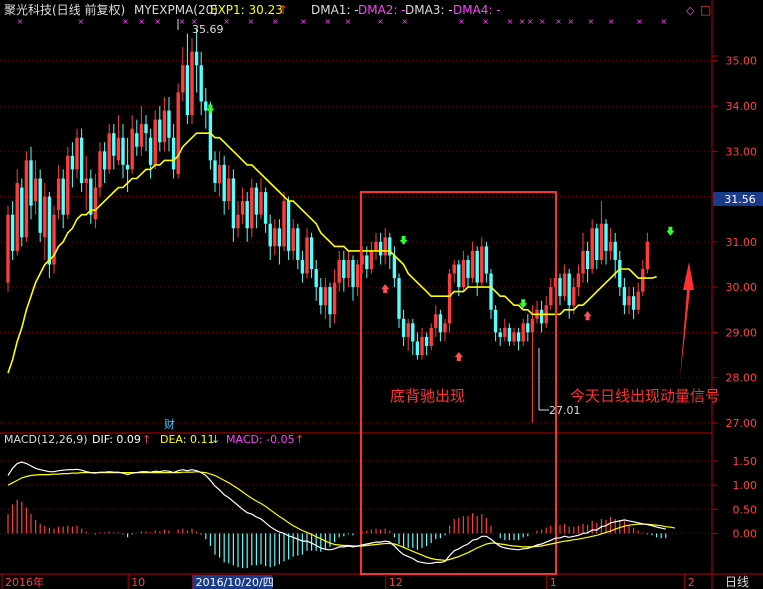 Image resolution: width=763 pixels, height=589 pixels. Describe the element at coordinates (742, 423) in the screenshot. I see `price-tick-label: 27.00` at that location.